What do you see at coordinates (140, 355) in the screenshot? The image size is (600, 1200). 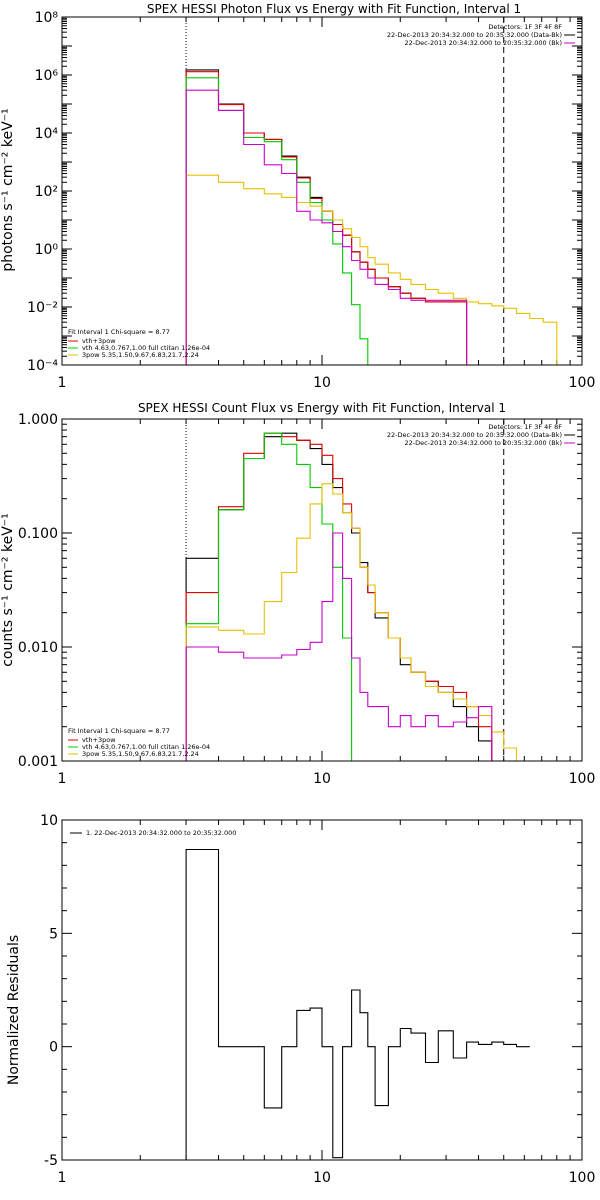 I see `photon-legend-pow-text: 3pow 5.35,1.50,9.67,6.83,21.7,2.24` at bounding box center [140, 355].